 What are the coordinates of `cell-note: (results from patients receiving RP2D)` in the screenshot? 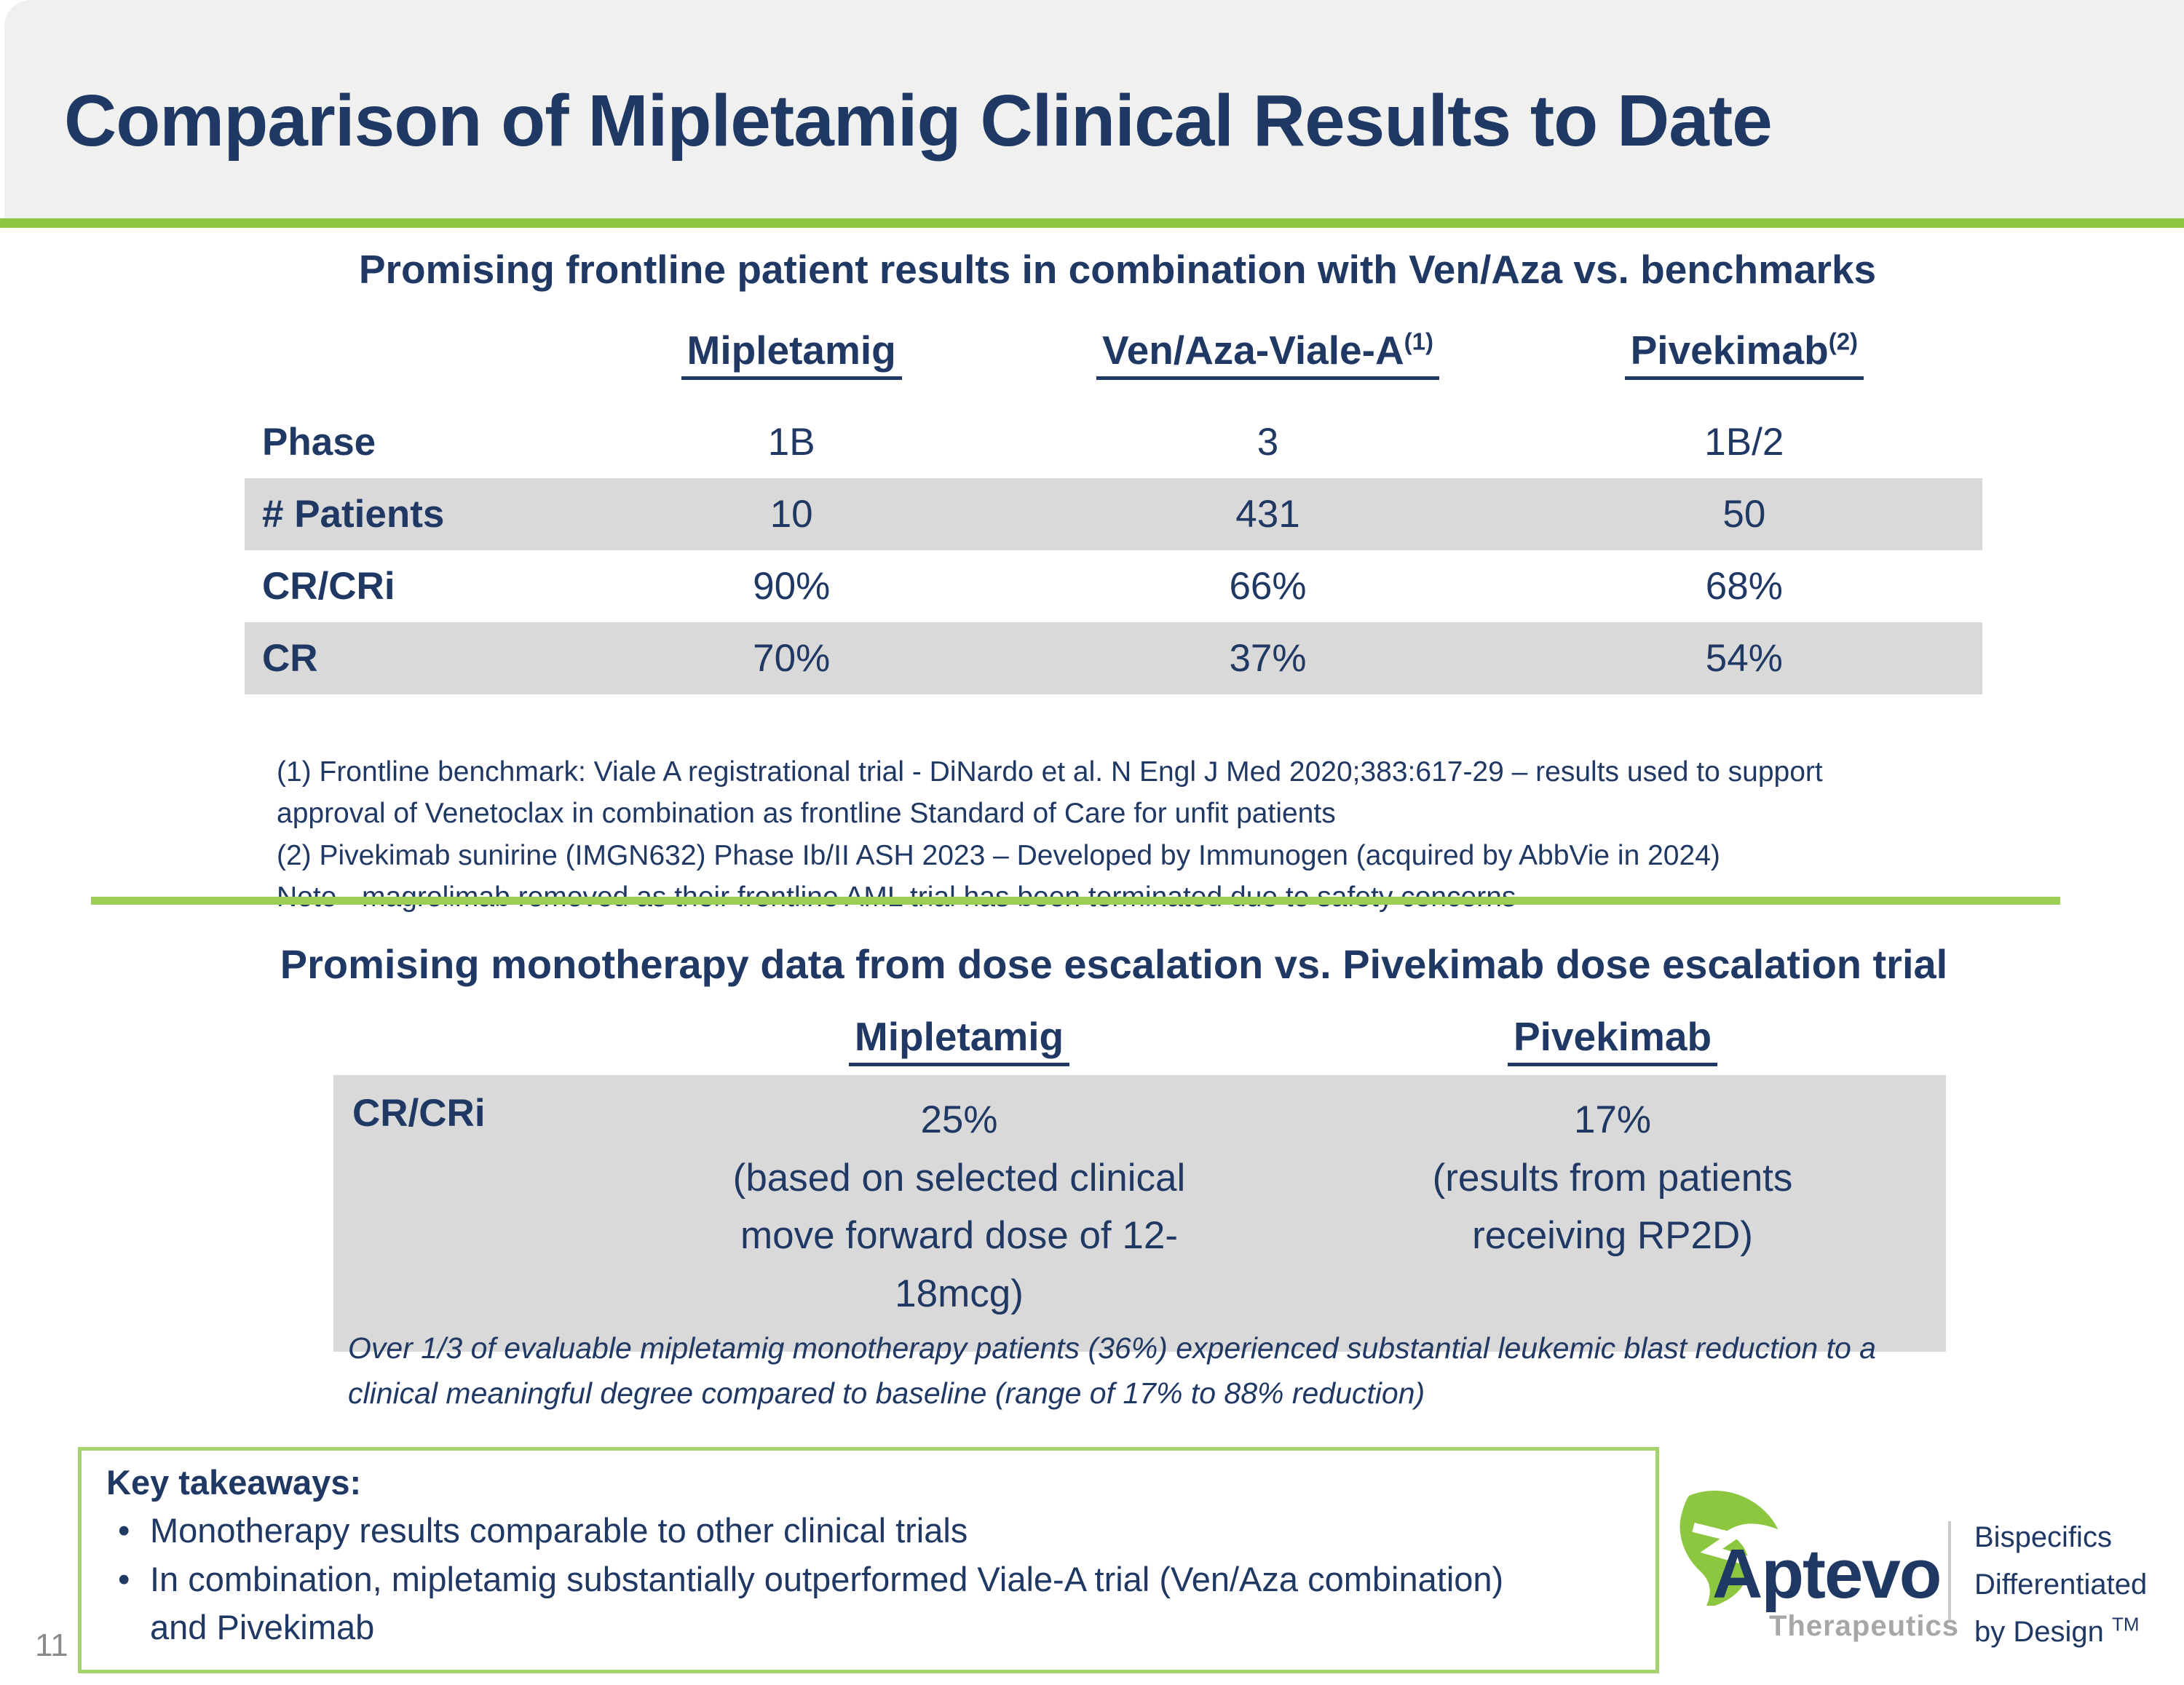 It's located at (1612, 1207).